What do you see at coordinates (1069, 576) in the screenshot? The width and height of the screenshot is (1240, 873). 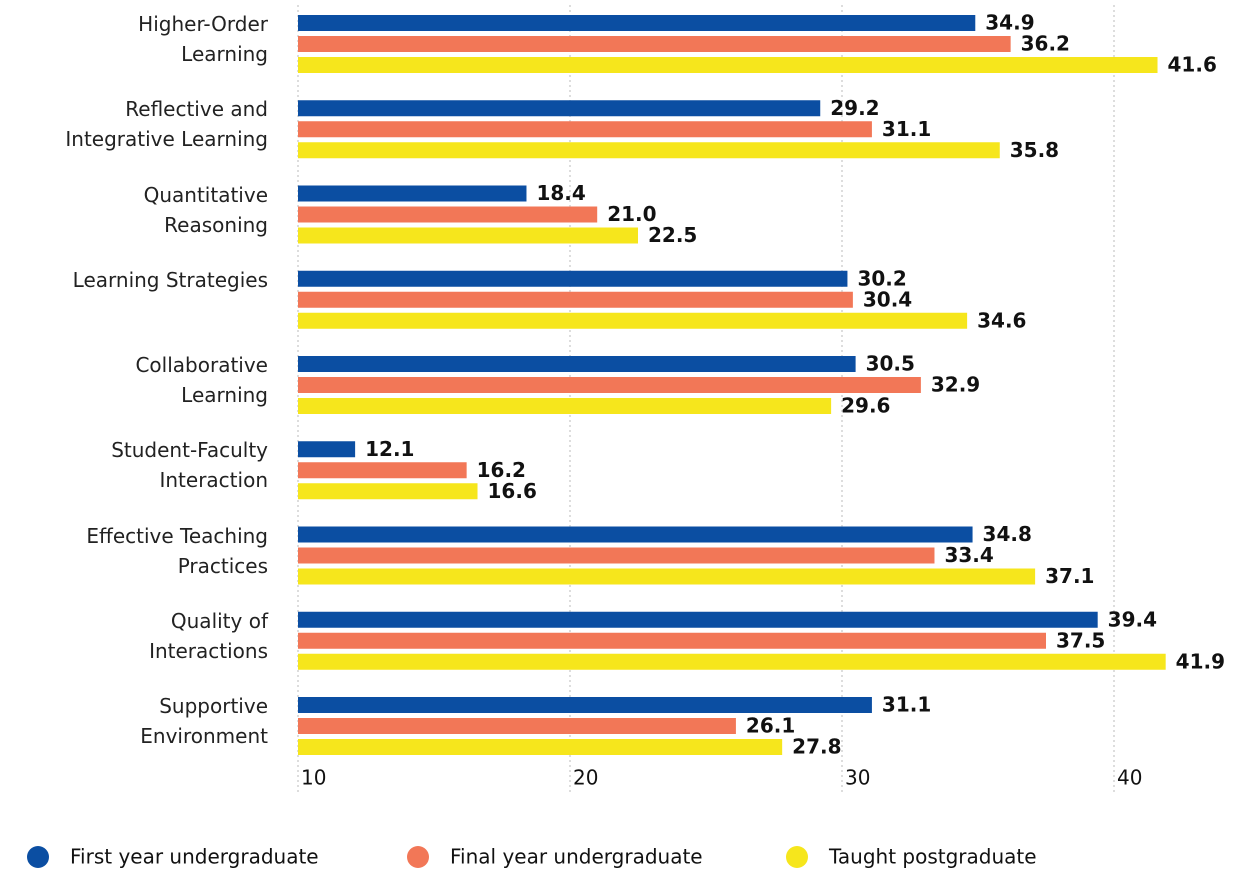 I see `value-label: 37.1` at bounding box center [1069, 576].